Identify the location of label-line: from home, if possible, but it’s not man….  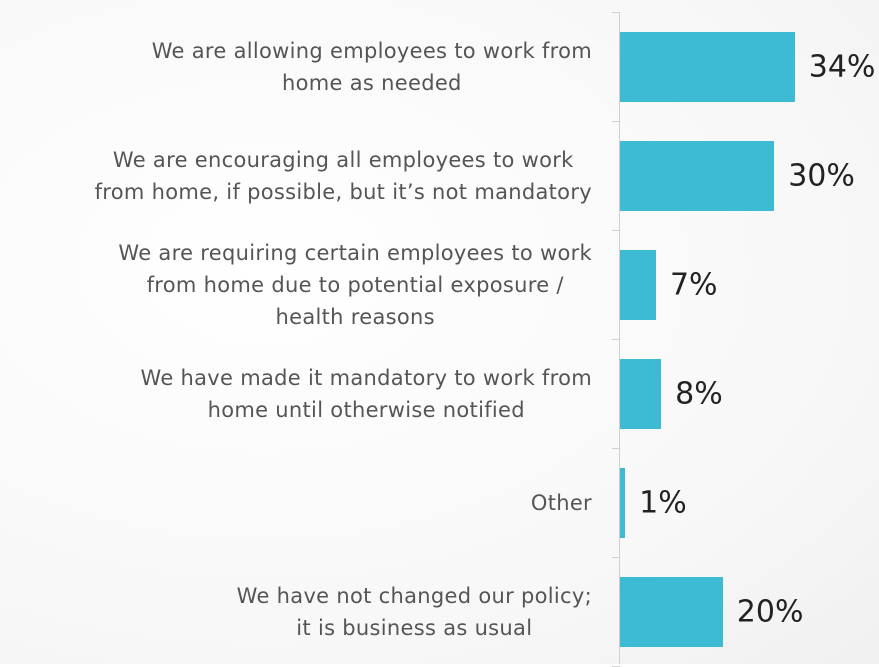
(343, 191).